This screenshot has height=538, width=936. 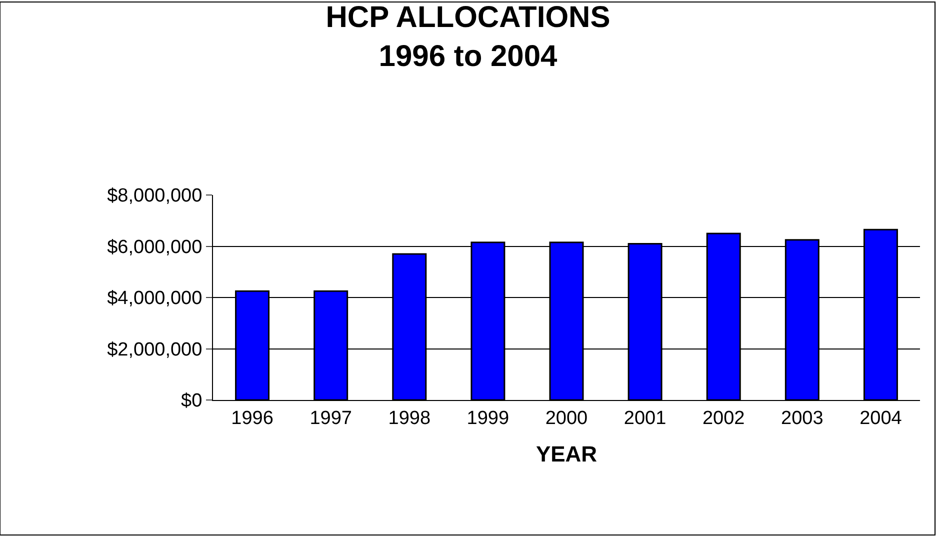 What do you see at coordinates (566, 418) in the screenshot?
I see `x-tick-label: 2000` at bounding box center [566, 418].